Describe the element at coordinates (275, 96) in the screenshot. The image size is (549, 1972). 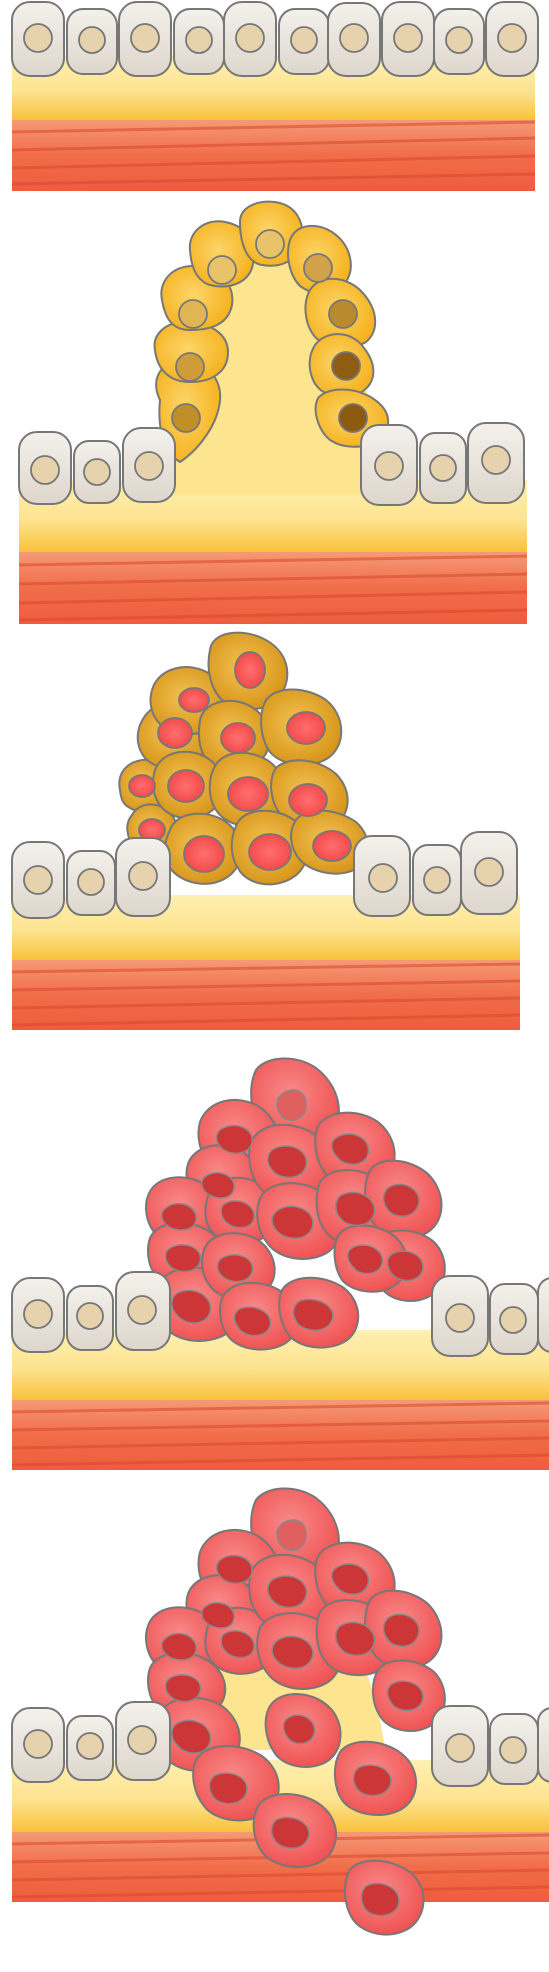
I see `stage-normal-epithelium` at that location.